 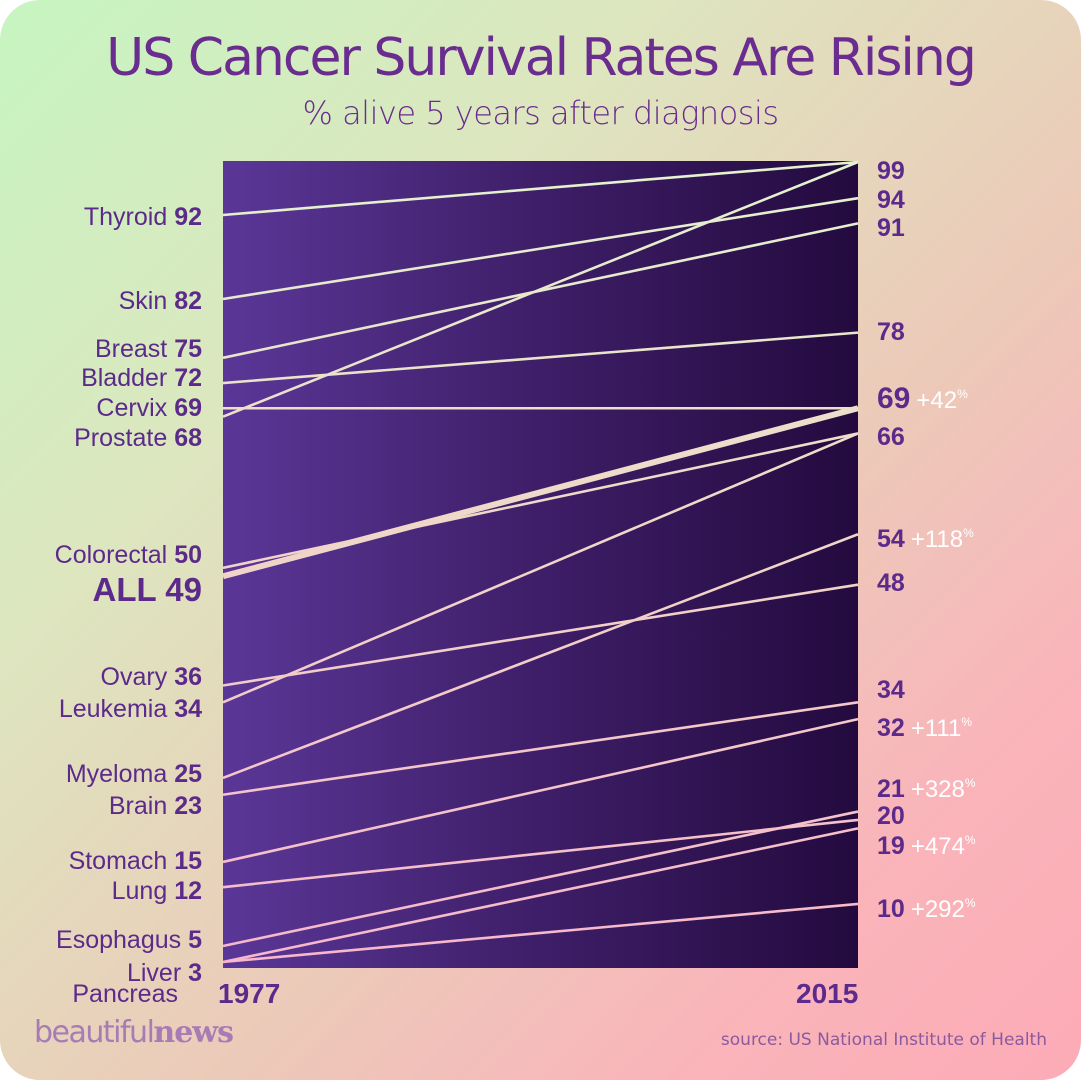 I want to click on right-label-value: 34, so click(x=891, y=689).